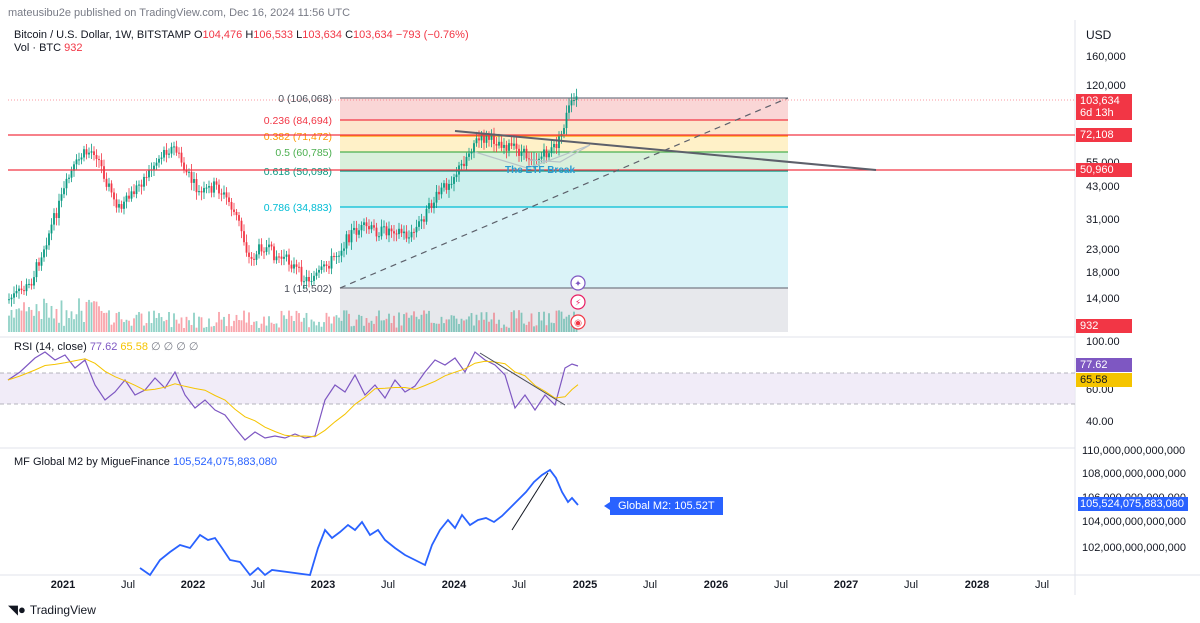 The image size is (1200, 623). I want to click on tradingview-brand: ◥● TradingView, so click(52, 610).